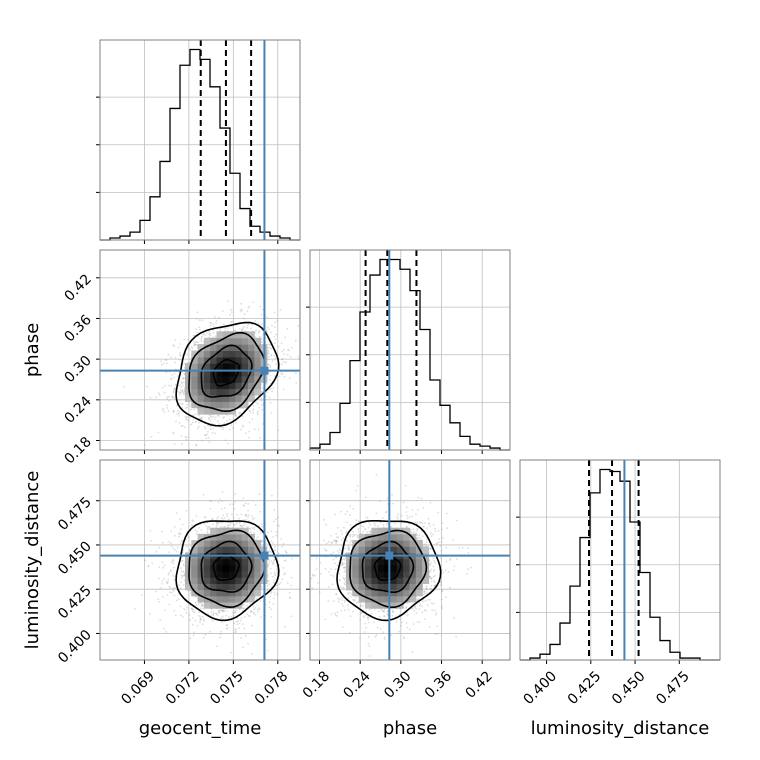 Image resolution: width=760 pixels, height=760 pixels. Describe the element at coordinates (618, 583) in the screenshot. I see `histogram-panel-luminosity-distance: 0.400 0.425 0.450 0.475` at that location.